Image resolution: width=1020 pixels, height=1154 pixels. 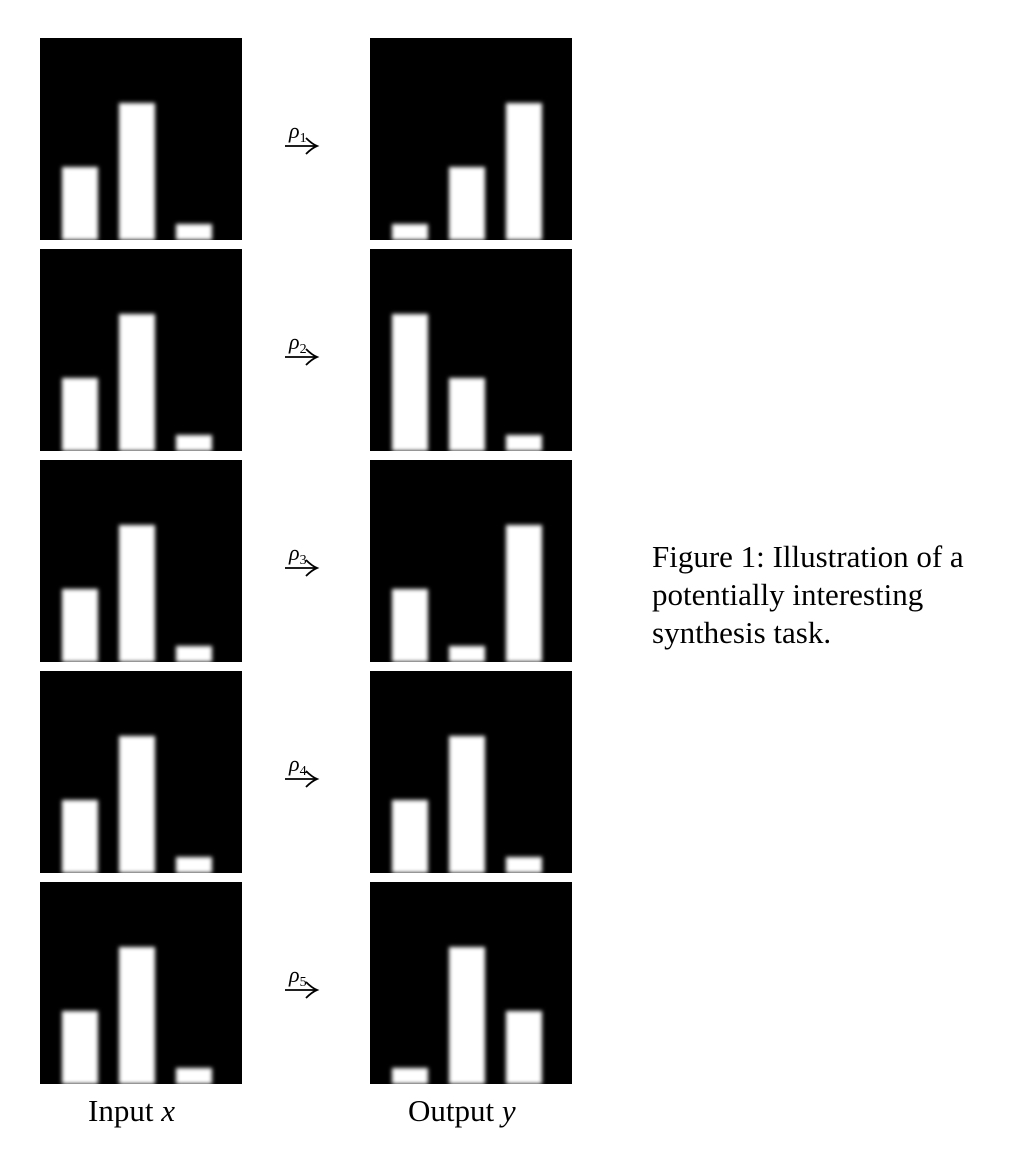 I want to click on output-caption-word: Output, so click(x=451, y=1110).